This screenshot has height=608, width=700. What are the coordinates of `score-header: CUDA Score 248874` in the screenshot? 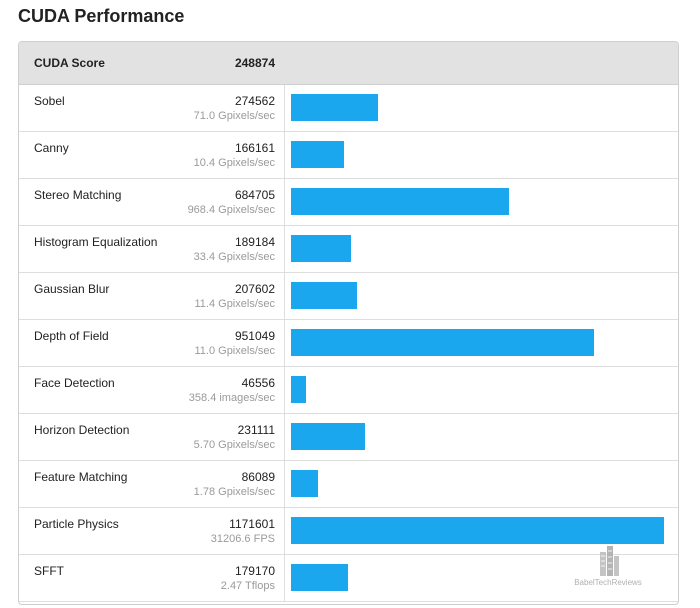 It's located at (348, 63).